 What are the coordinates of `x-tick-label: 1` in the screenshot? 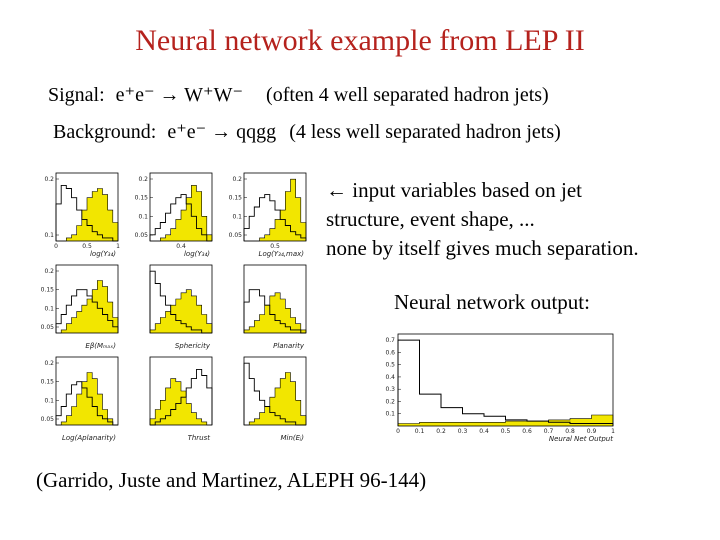 It's located at (118, 246).